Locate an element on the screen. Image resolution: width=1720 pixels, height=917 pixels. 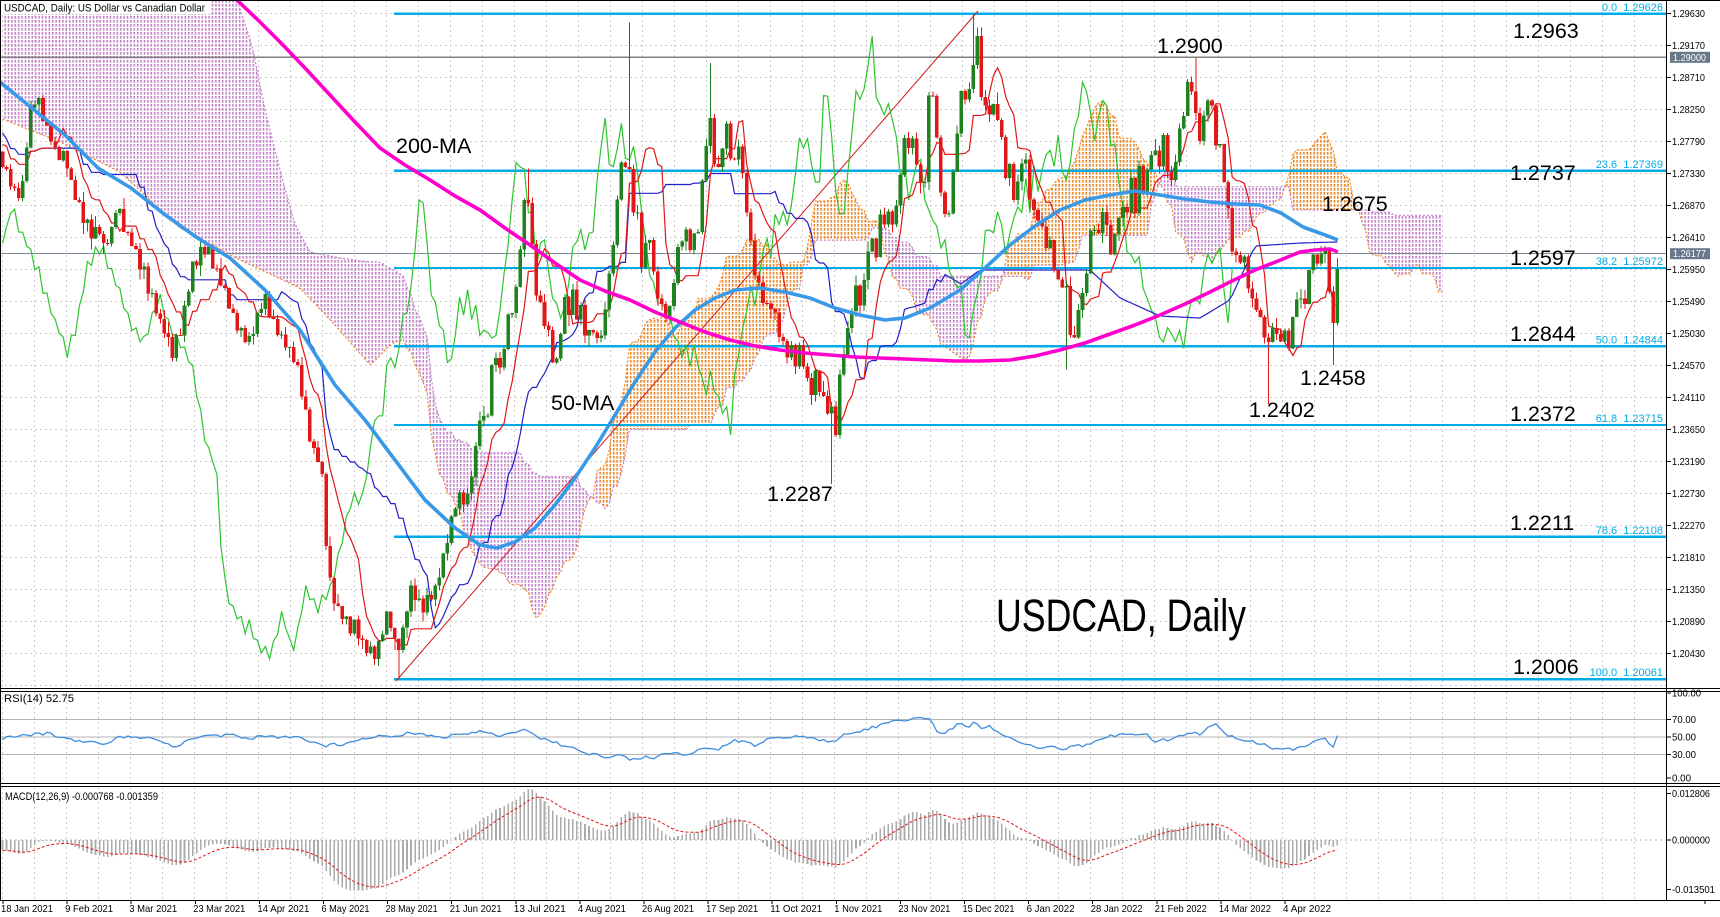
svg-text: 1.2211 is located at coordinates (1542, 523).